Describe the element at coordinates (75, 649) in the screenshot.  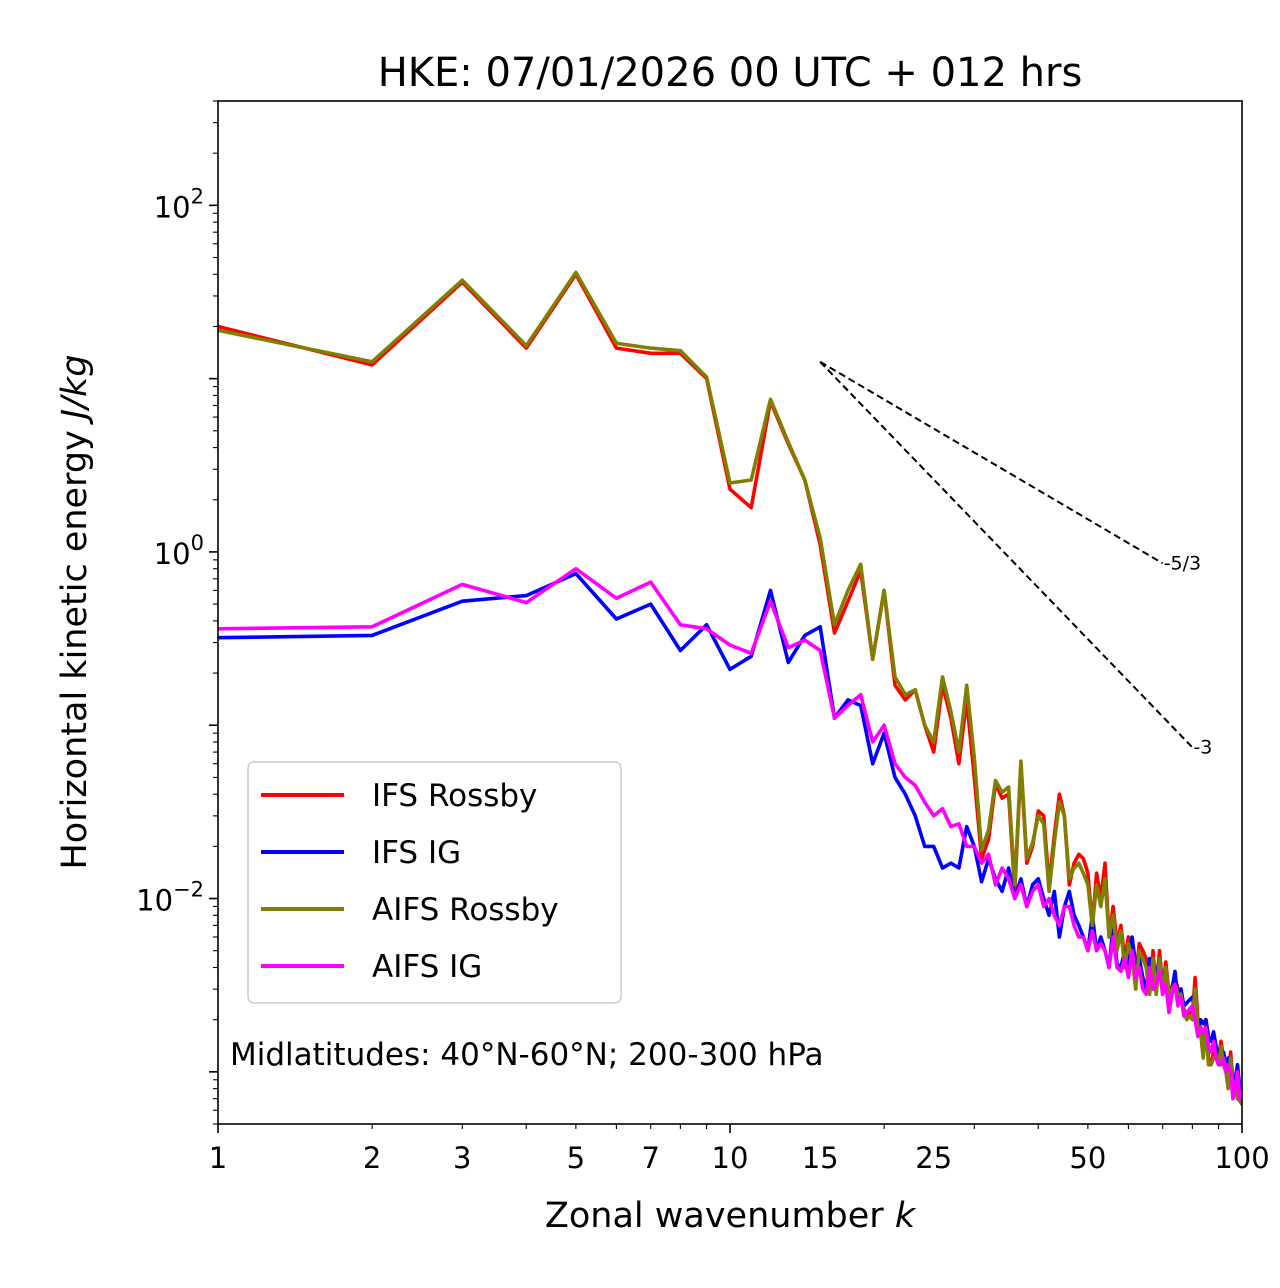
I see `y-axis-label-text: Horizontal kinetic energy` at that location.